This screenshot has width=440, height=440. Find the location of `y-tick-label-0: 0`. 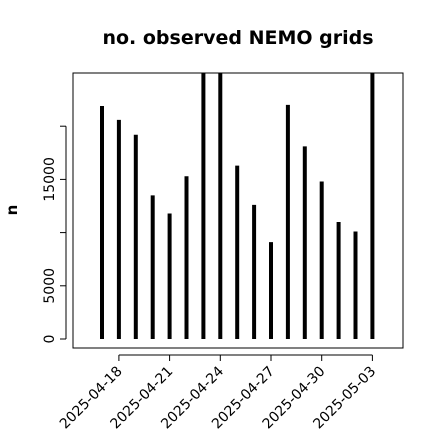

y-tick-label-0: 0 is located at coordinates (50, 339).